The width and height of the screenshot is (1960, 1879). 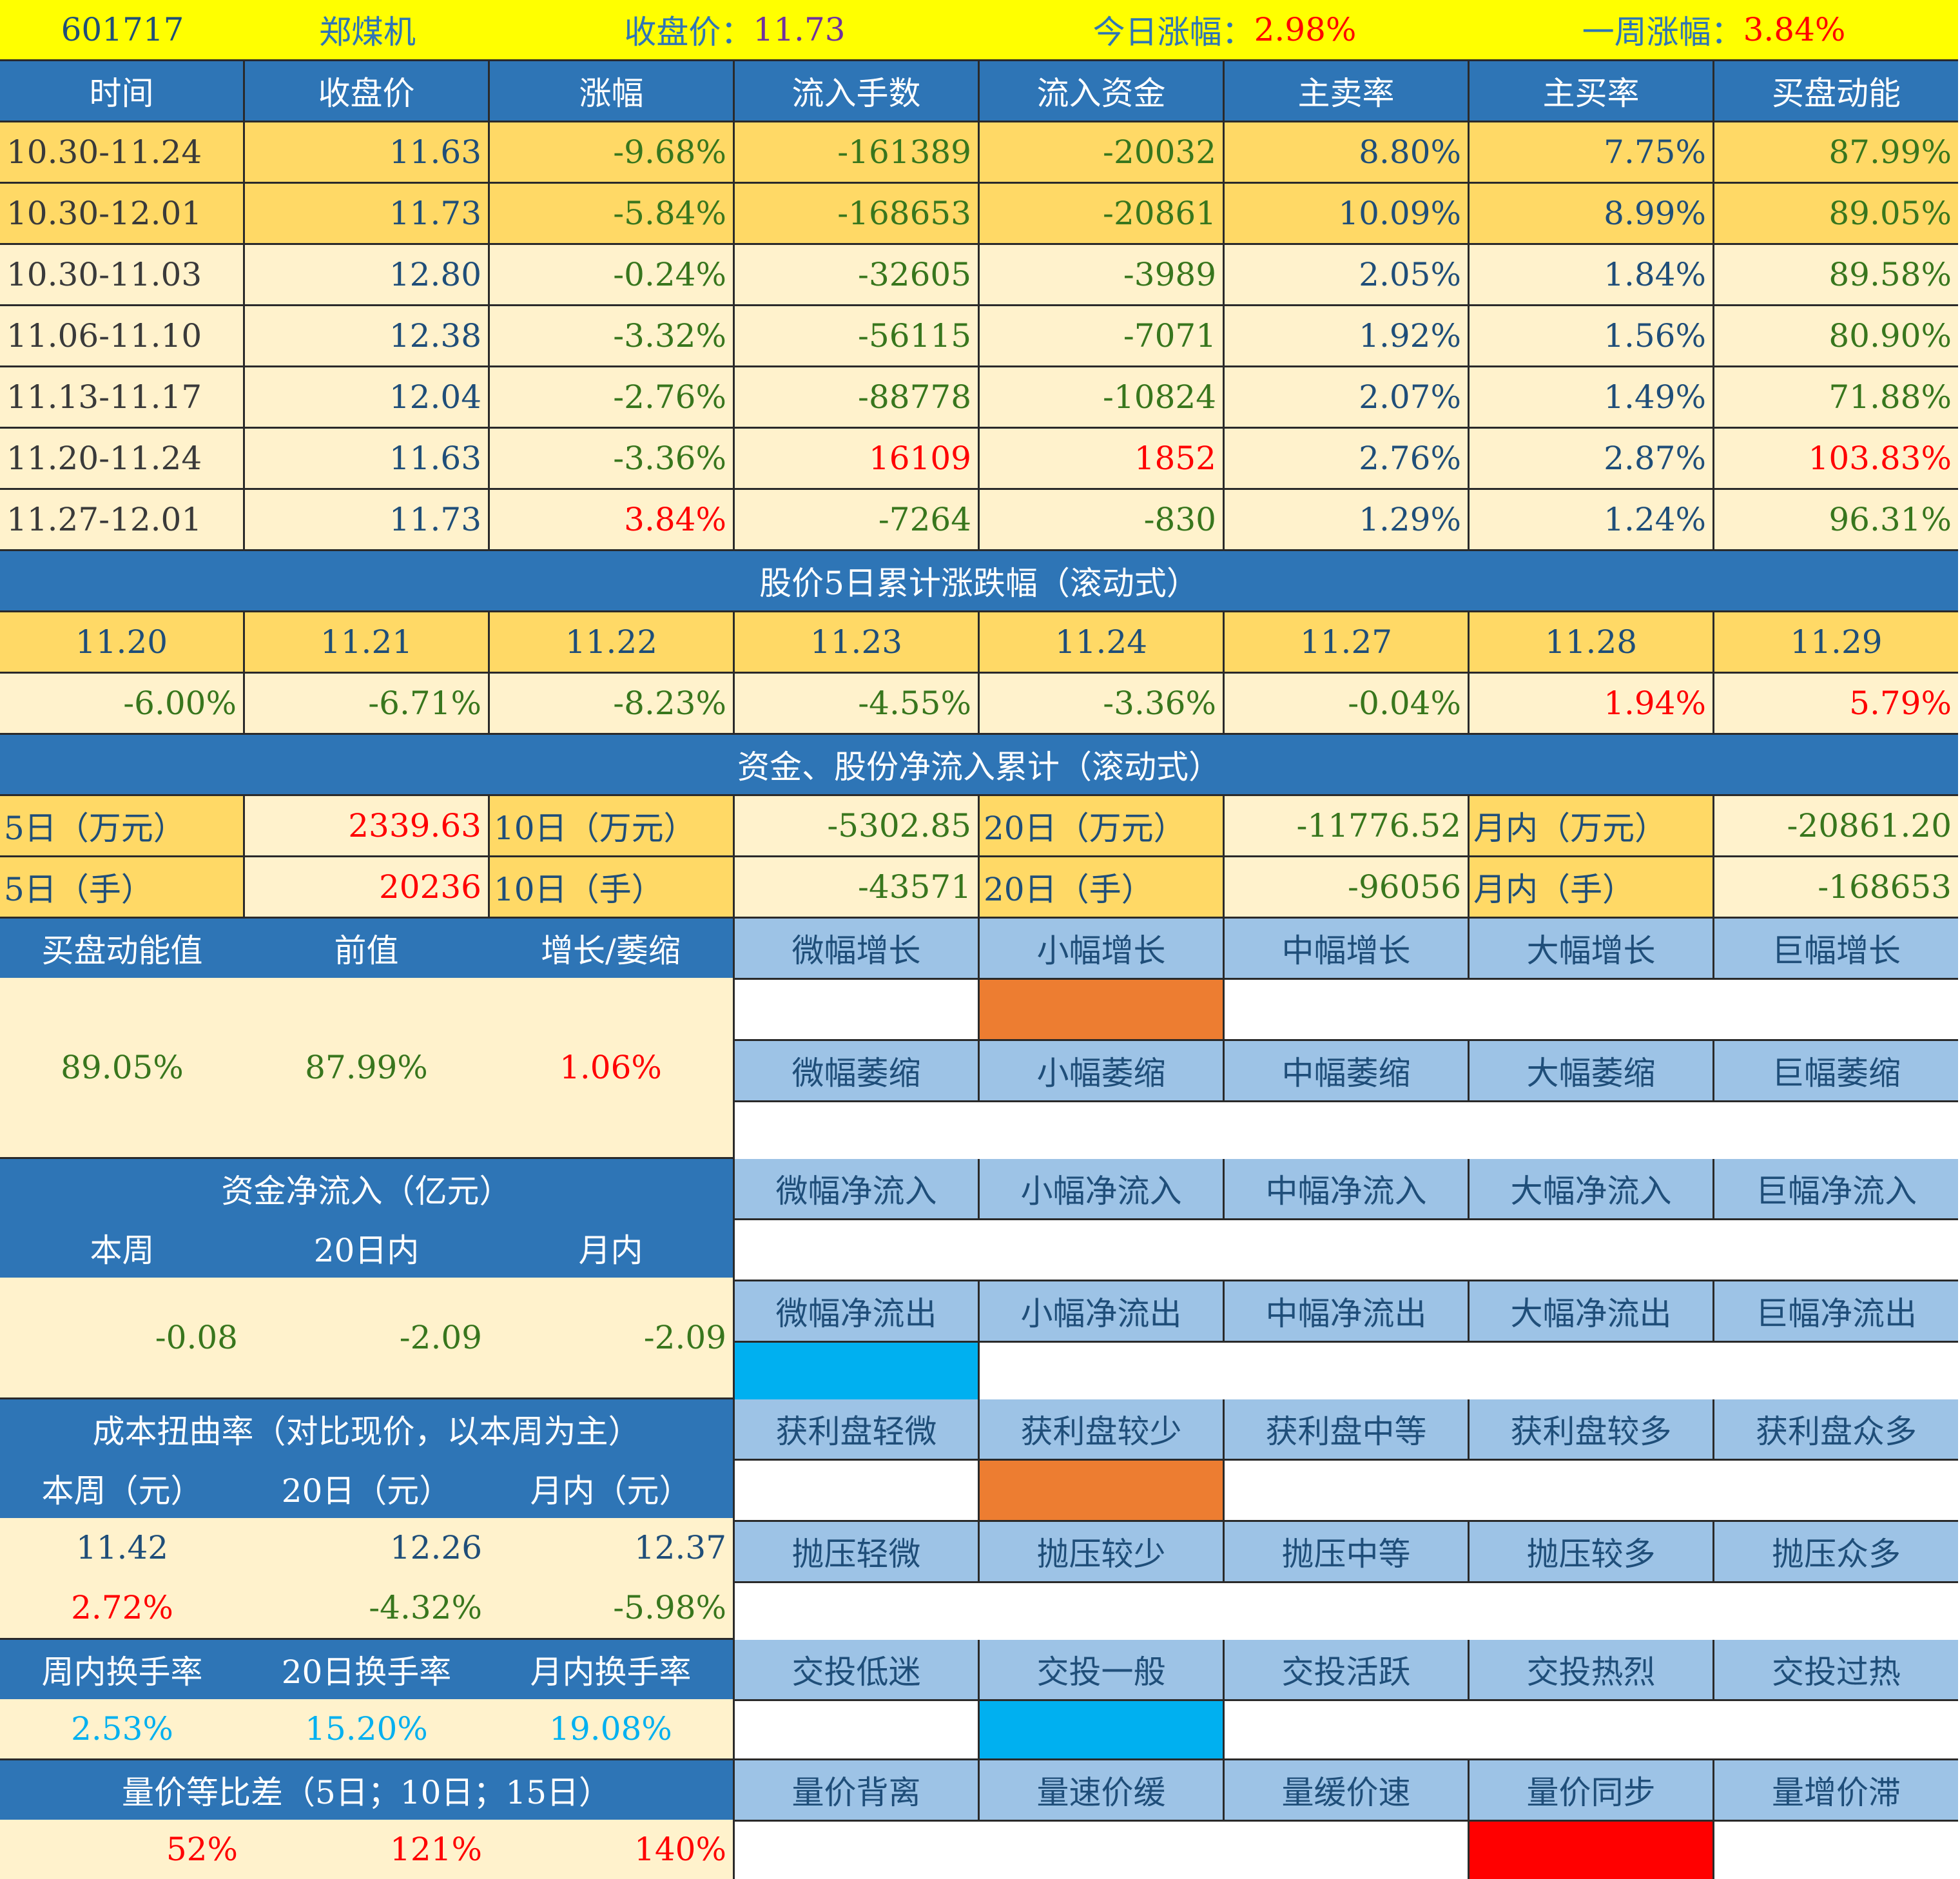 I want to click on outflow-label: 巨幅净流出, so click(x=1837, y=1313).